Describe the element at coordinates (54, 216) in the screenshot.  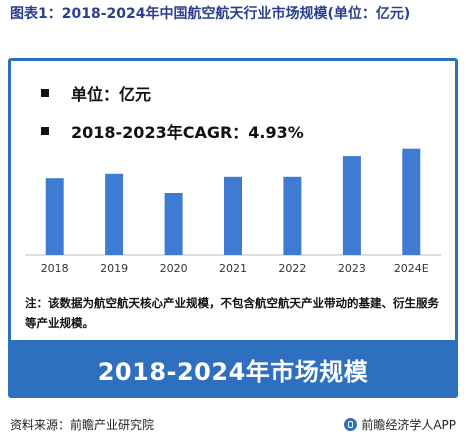
I see `bar-2018` at that location.